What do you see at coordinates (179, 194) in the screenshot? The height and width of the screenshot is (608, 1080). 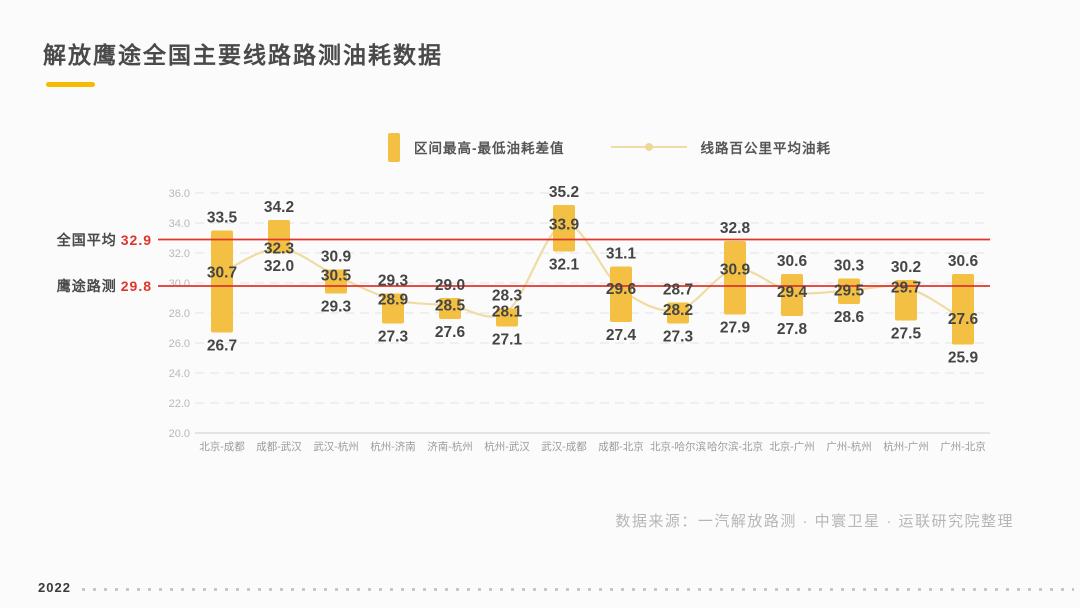 I see `y-axis-tick-label: 36.0` at bounding box center [179, 194].